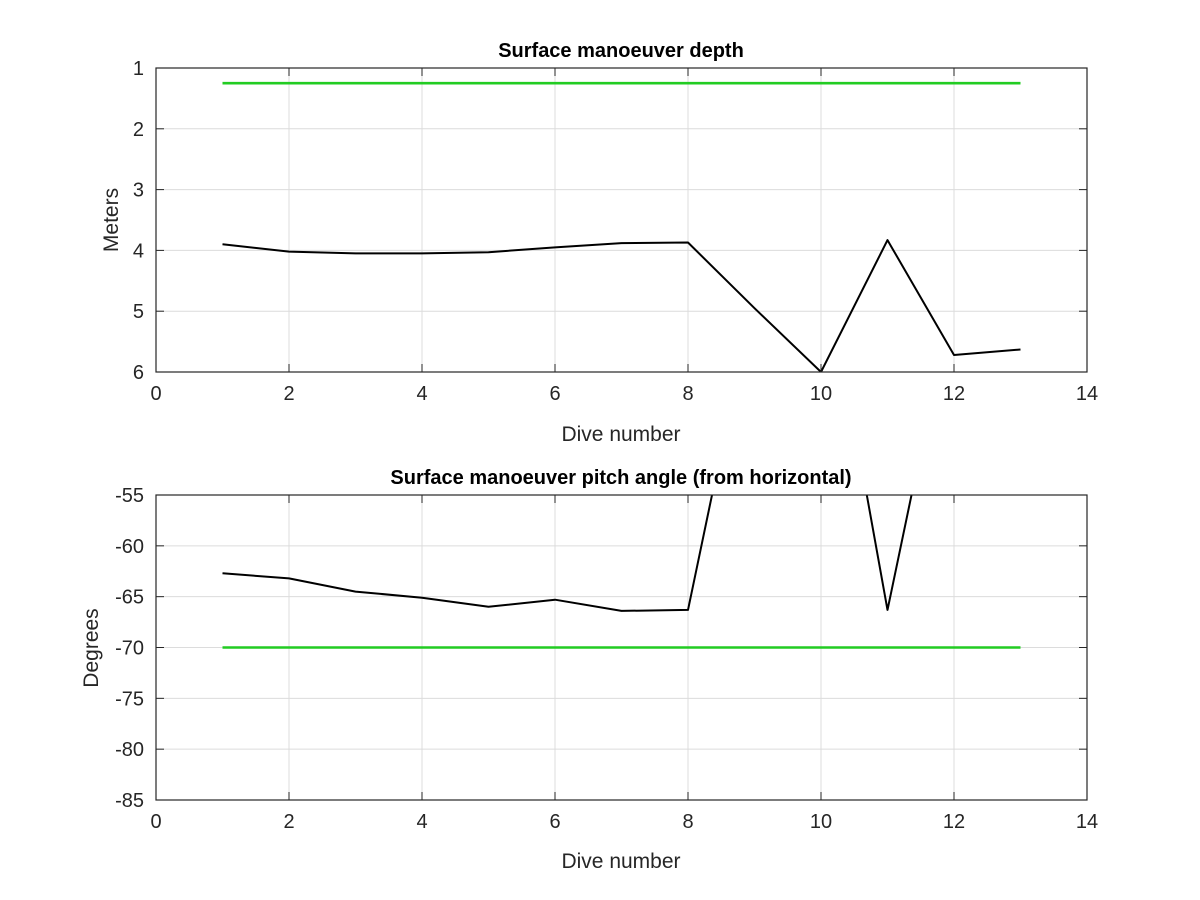 The height and width of the screenshot is (900, 1200). What do you see at coordinates (129, 699) in the screenshot?
I see `y-tick-label: -75` at bounding box center [129, 699].